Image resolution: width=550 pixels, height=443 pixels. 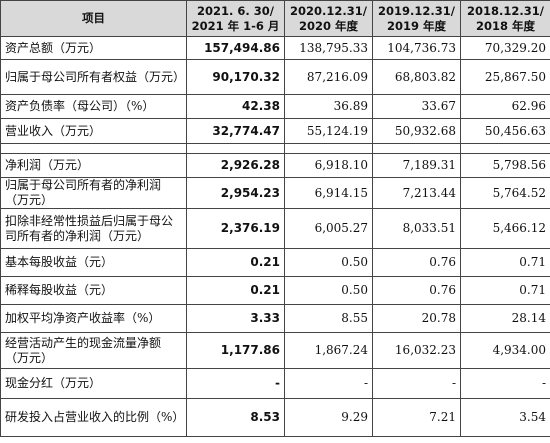 What do you see at coordinates (328, 25) in the screenshot?
I see `header-line: 2020 年度` at bounding box center [328, 25].